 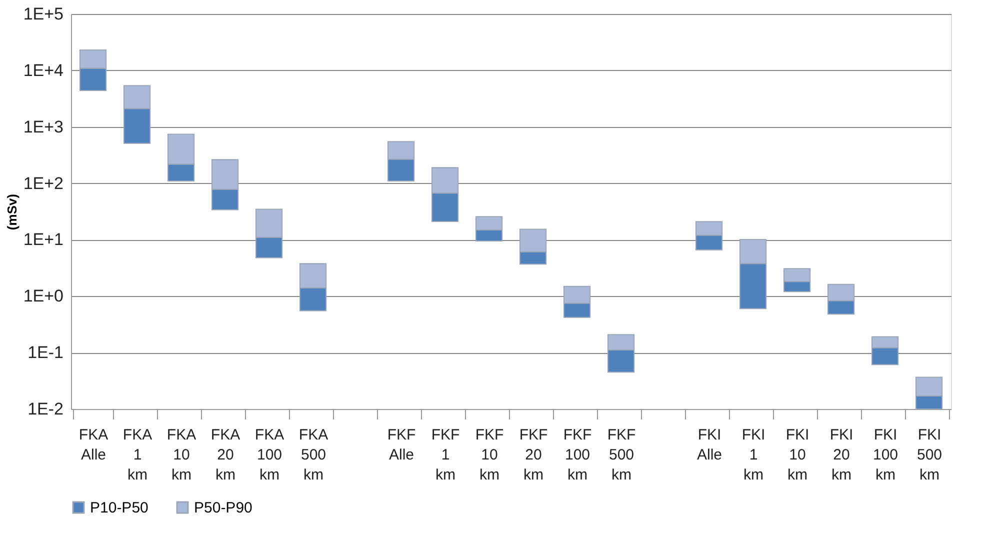 What do you see at coordinates (43, 126) in the screenshot?
I see `y-tick-label: 1E+3` at bounding box center [43, 126].